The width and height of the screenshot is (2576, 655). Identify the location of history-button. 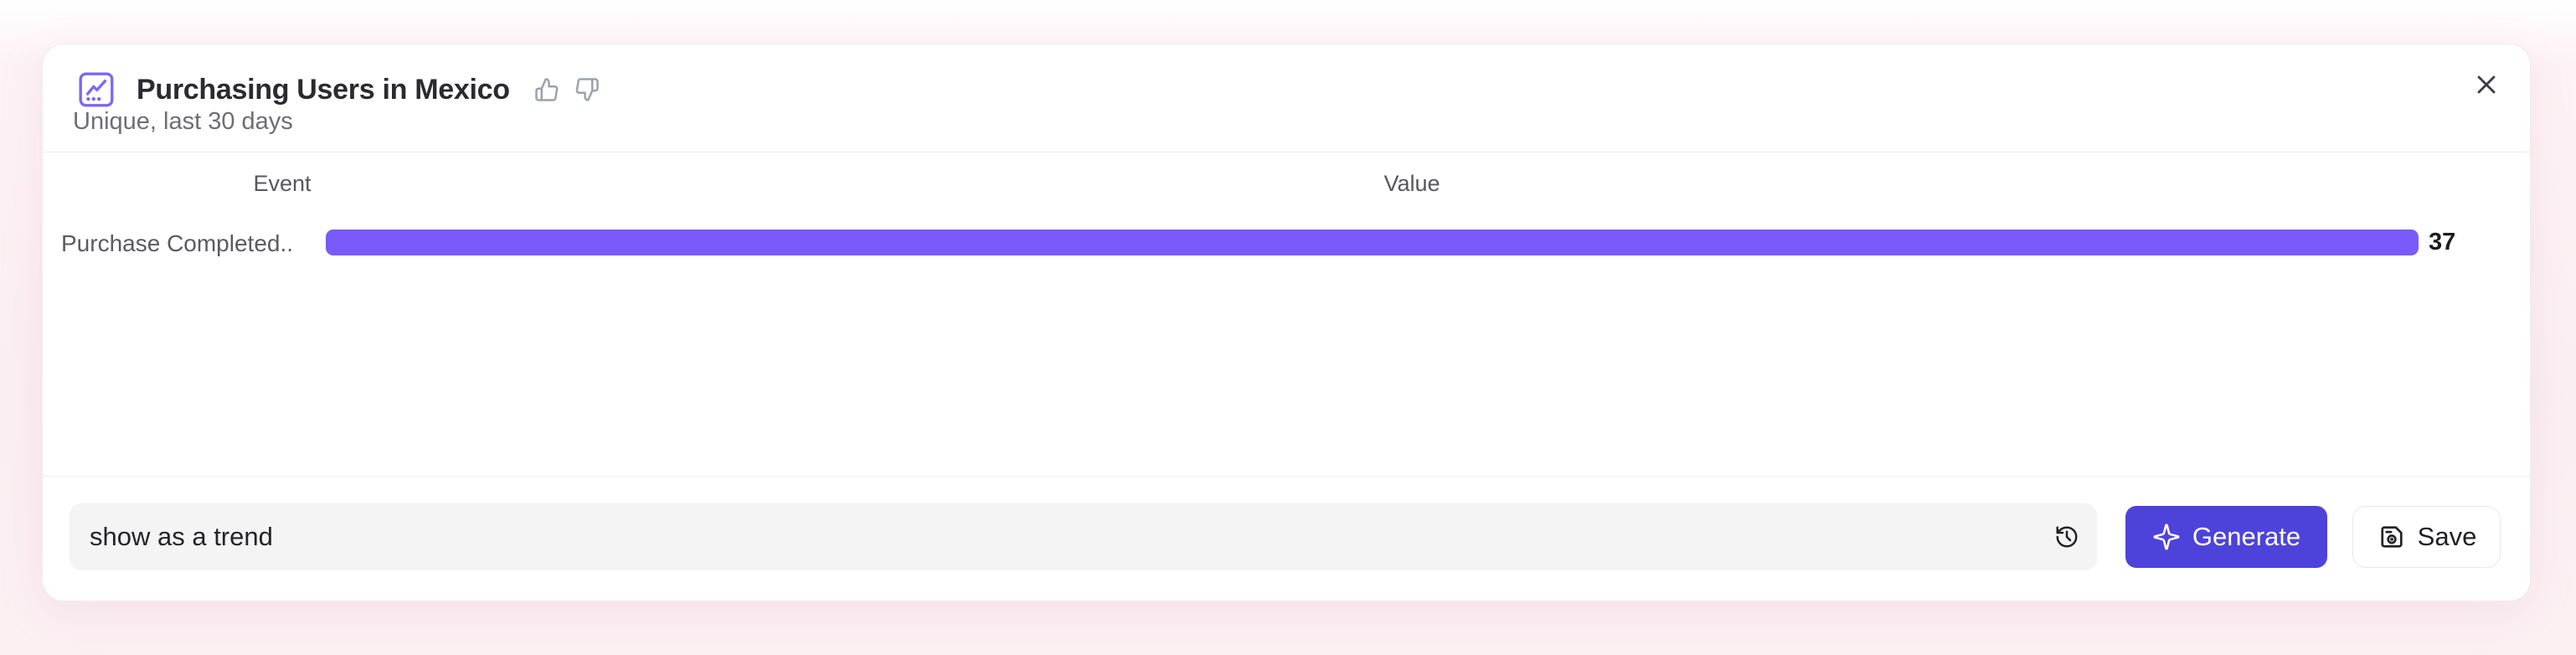
(2066, 536).